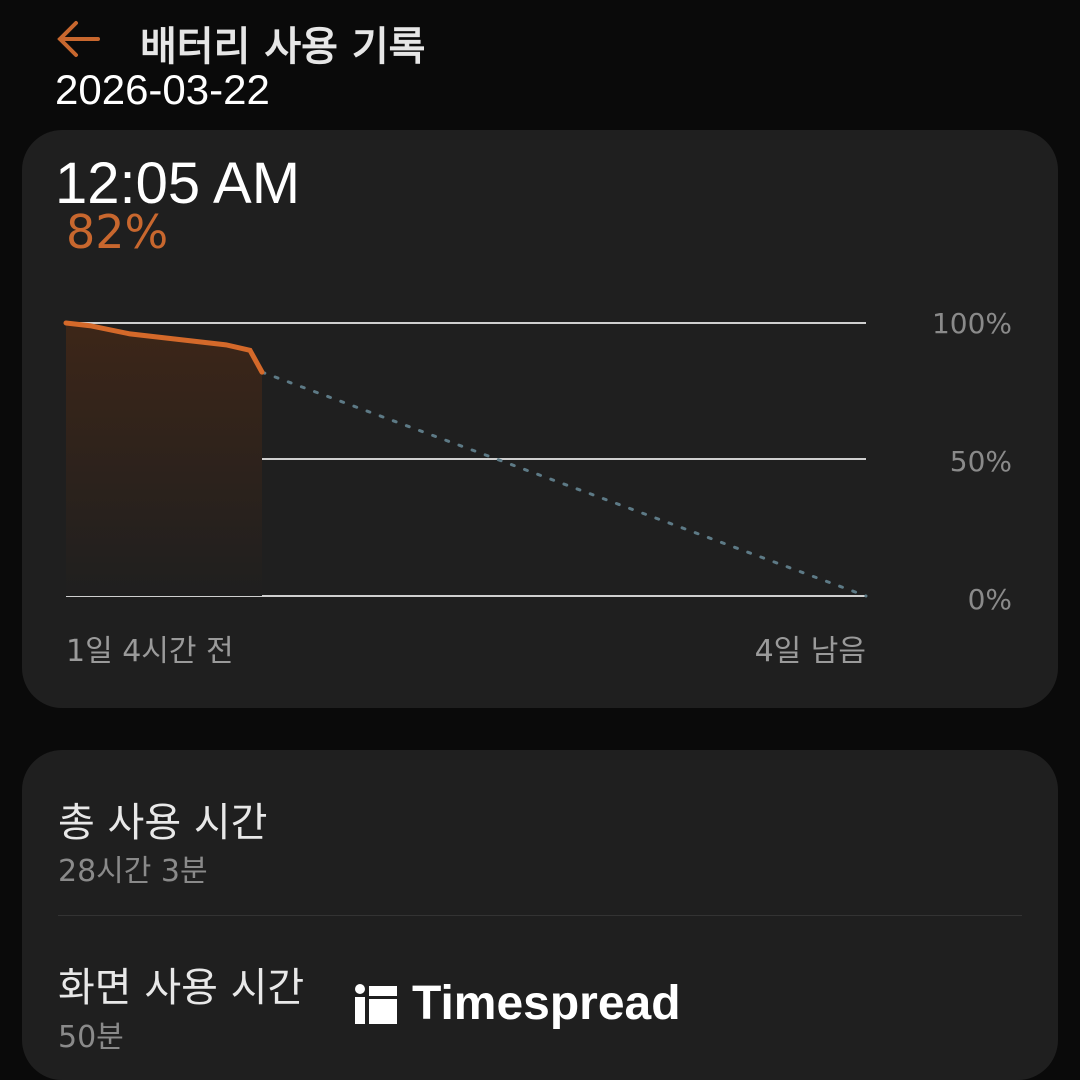  Describe the element at coordinates (162, 89) in the screenshot. I see `date-overlay: 2026-03-22` at that location.